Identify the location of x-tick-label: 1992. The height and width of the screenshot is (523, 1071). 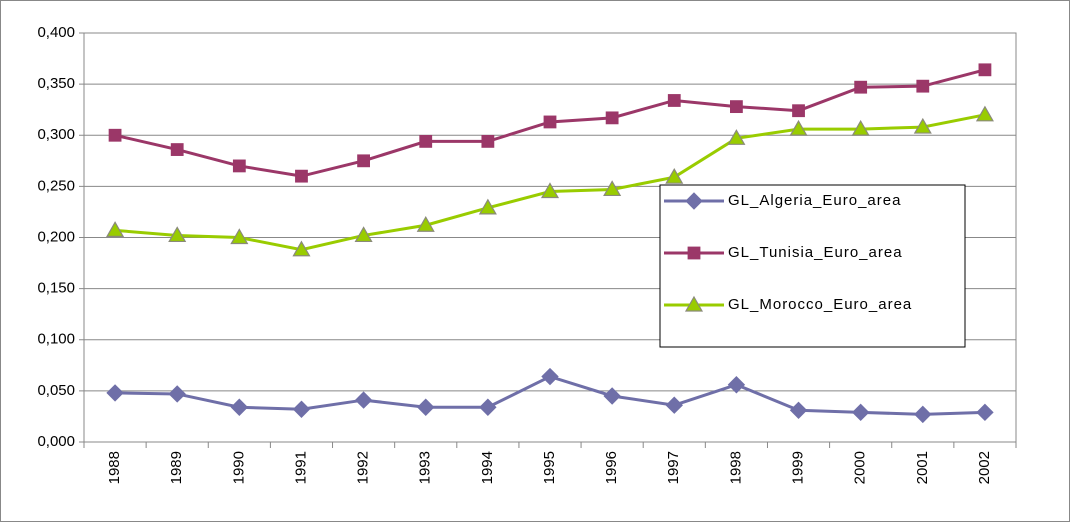
(363, 467).